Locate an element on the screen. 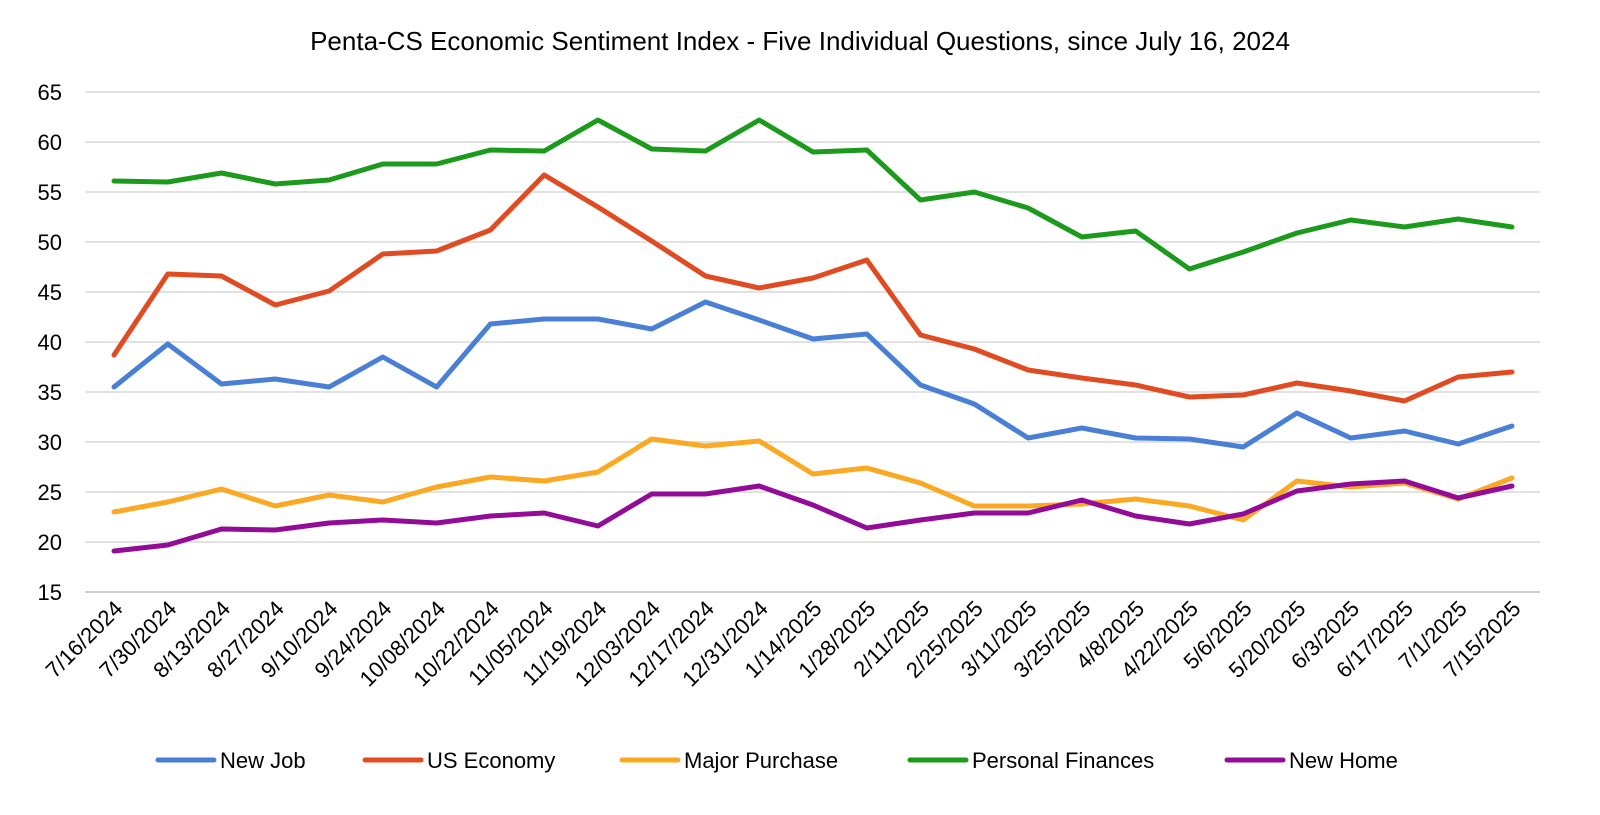 This screenshot has height=815, width=1600. legend-item: Personal Finances is located at coordinates (1030, 760).